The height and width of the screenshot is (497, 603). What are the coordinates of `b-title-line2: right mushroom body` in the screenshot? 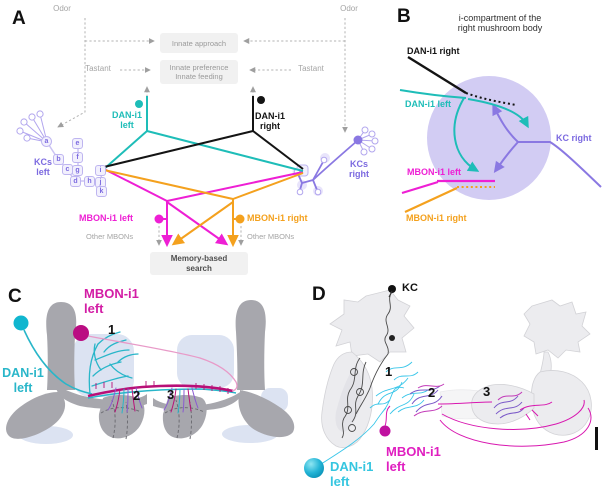 It's located at (500, 28).